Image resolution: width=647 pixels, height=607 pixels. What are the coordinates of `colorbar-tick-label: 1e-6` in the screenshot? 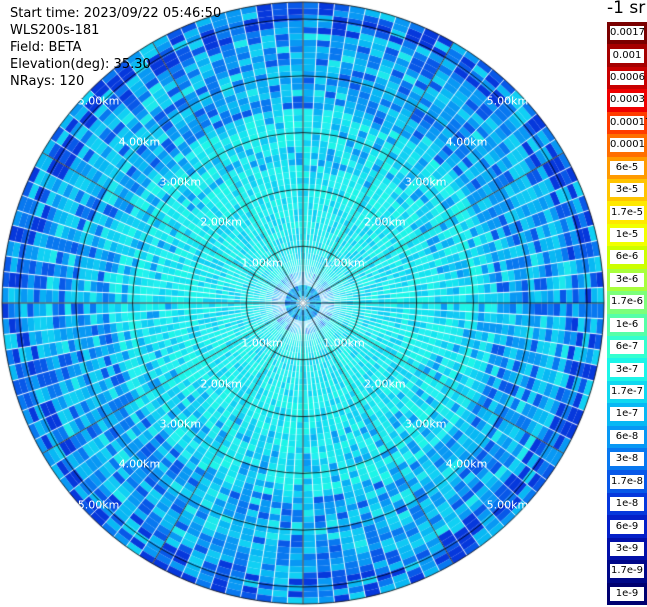 It's located at (627, 324).